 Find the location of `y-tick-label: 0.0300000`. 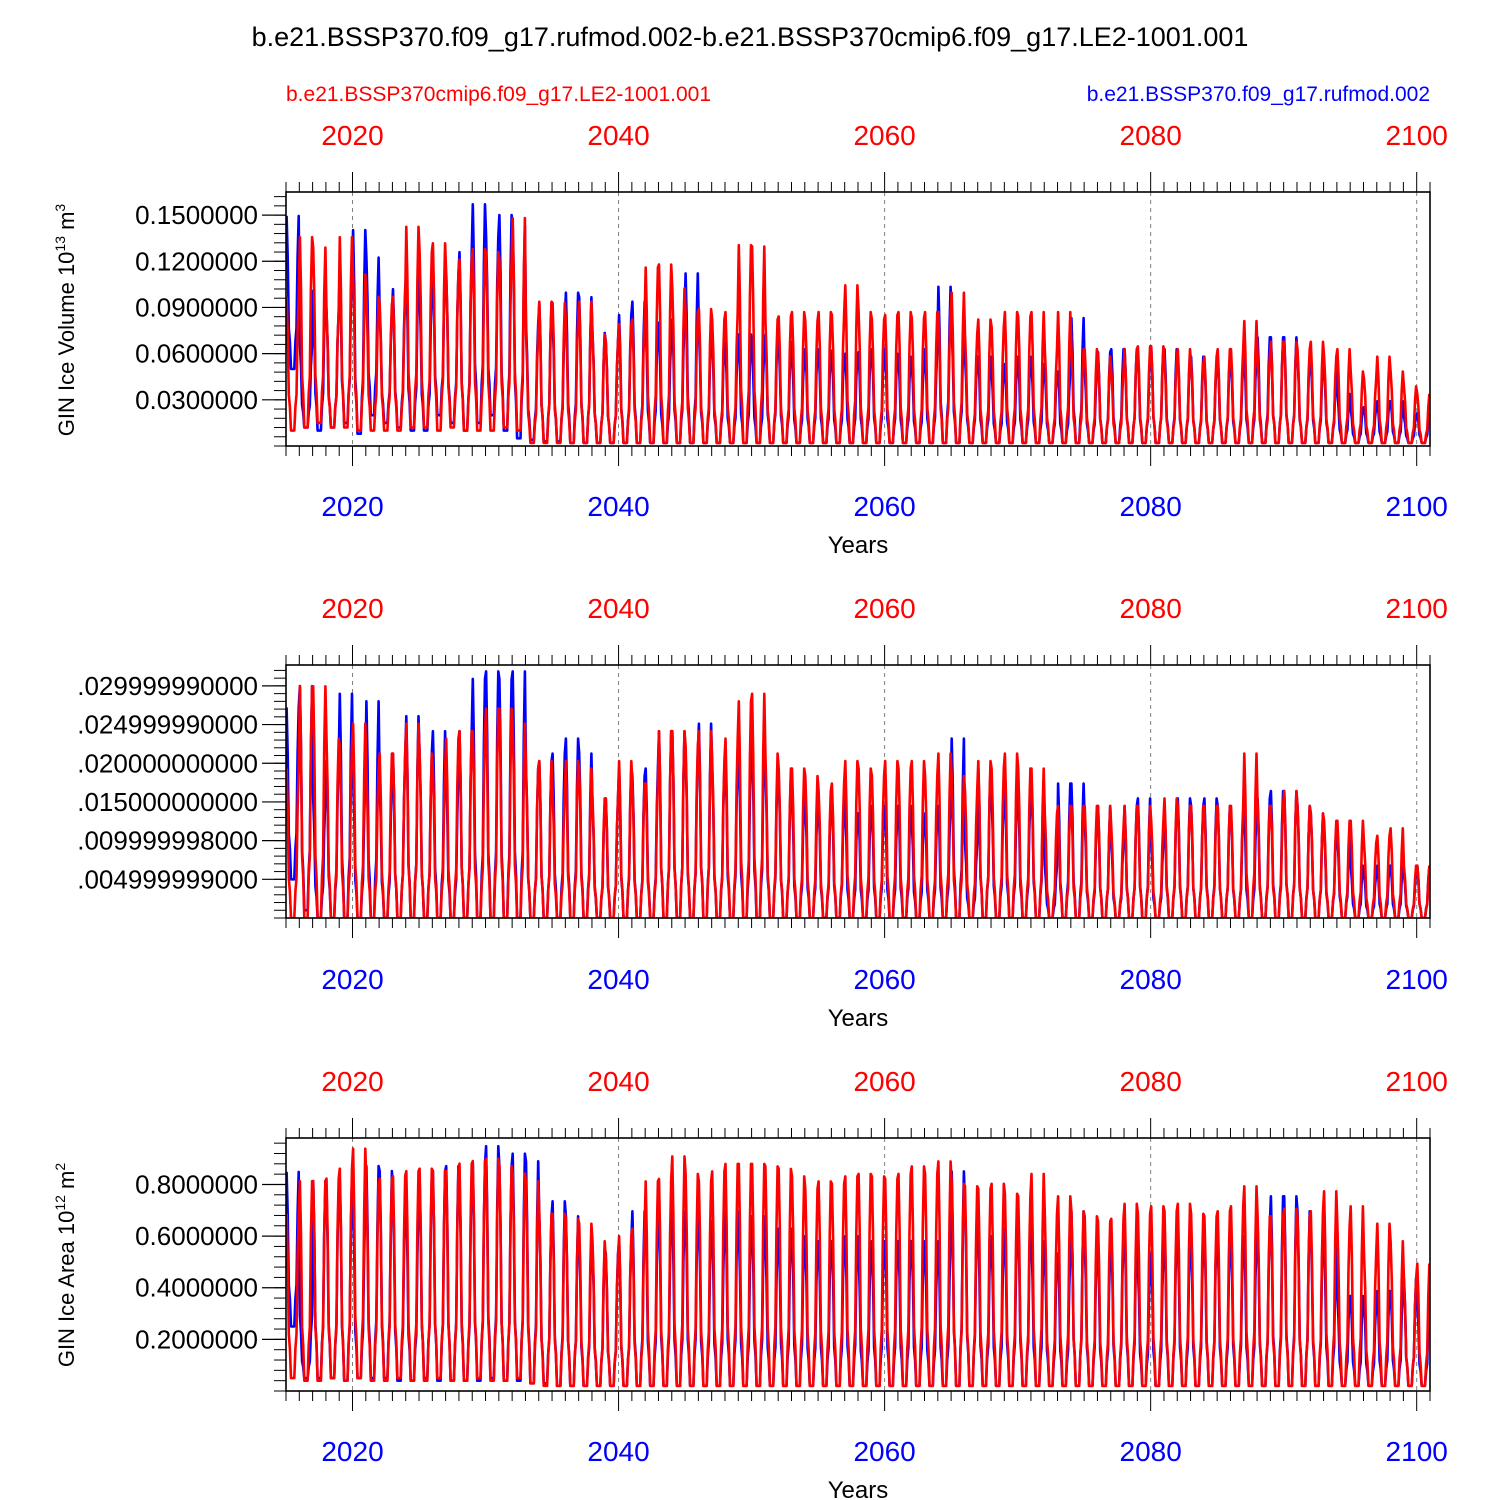

y-tick-label: 0.0300000 is located at coordinates (196, 400).